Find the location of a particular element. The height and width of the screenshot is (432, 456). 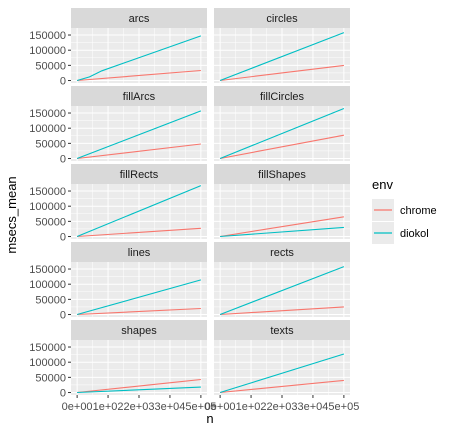

facet-strip-label: texts is located at coordinates (282, 331).